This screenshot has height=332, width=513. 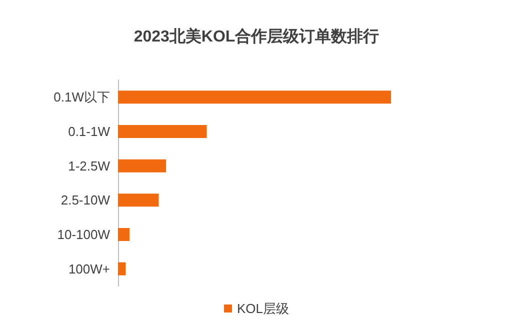 I want to click on chart-title: 2023北美KOL合作层级订单数排行, so click(x=257, y=36).